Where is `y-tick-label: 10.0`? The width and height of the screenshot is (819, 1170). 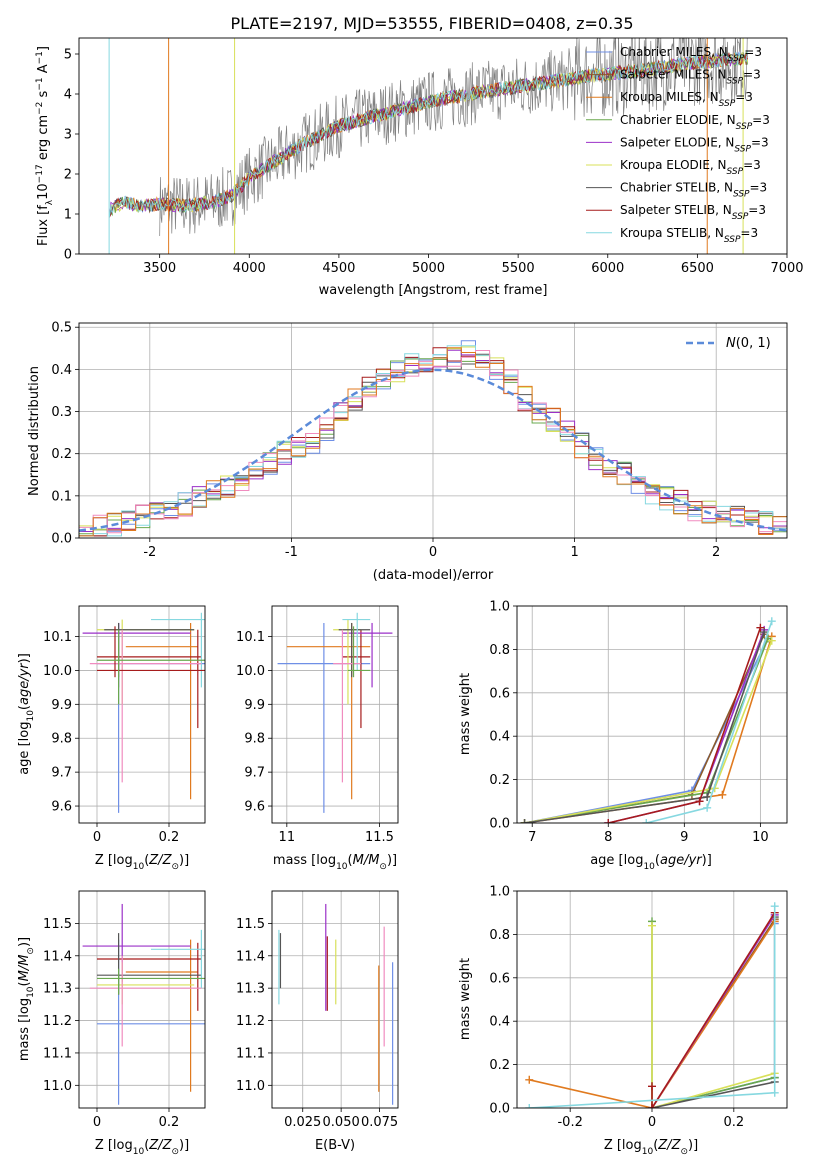
y-tick-label: 10.0 is located at coordinates (57, 671).